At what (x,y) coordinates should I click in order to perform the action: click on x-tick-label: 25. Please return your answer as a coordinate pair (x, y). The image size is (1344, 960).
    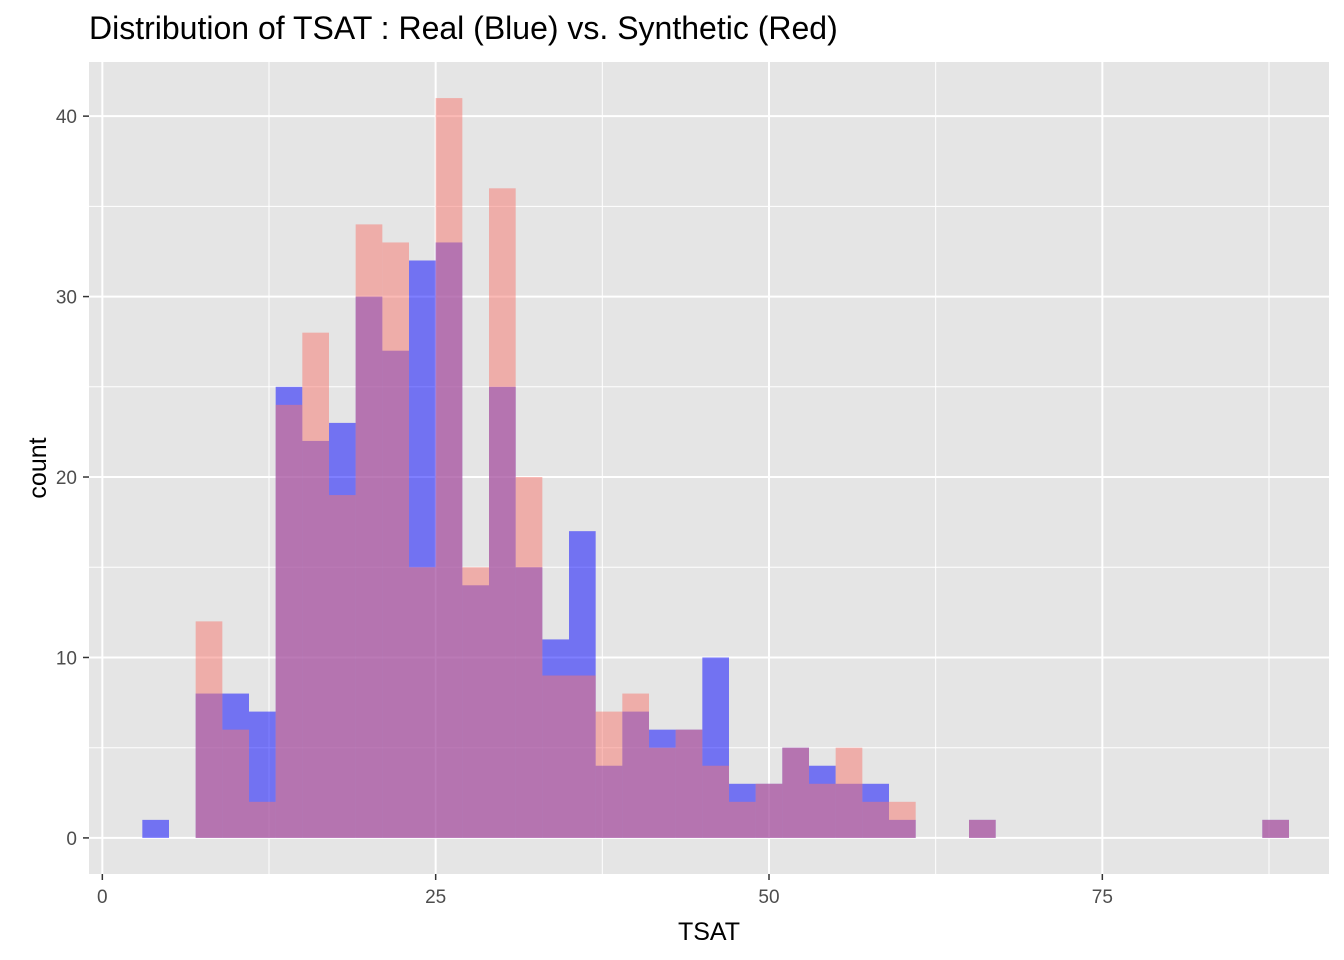
    Looking at the image, I should click on (435, 897).